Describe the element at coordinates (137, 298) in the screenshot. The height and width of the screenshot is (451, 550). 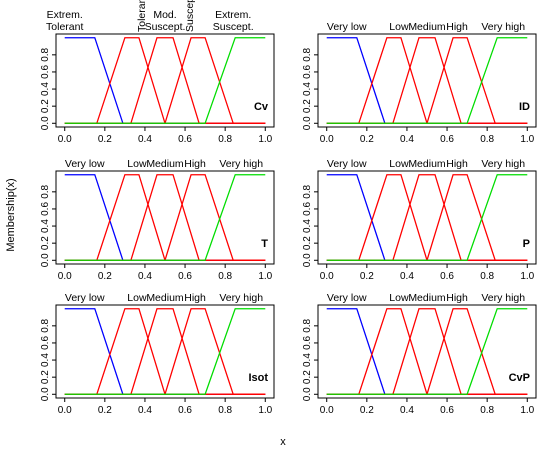
I see `category-label: Low` at that location.